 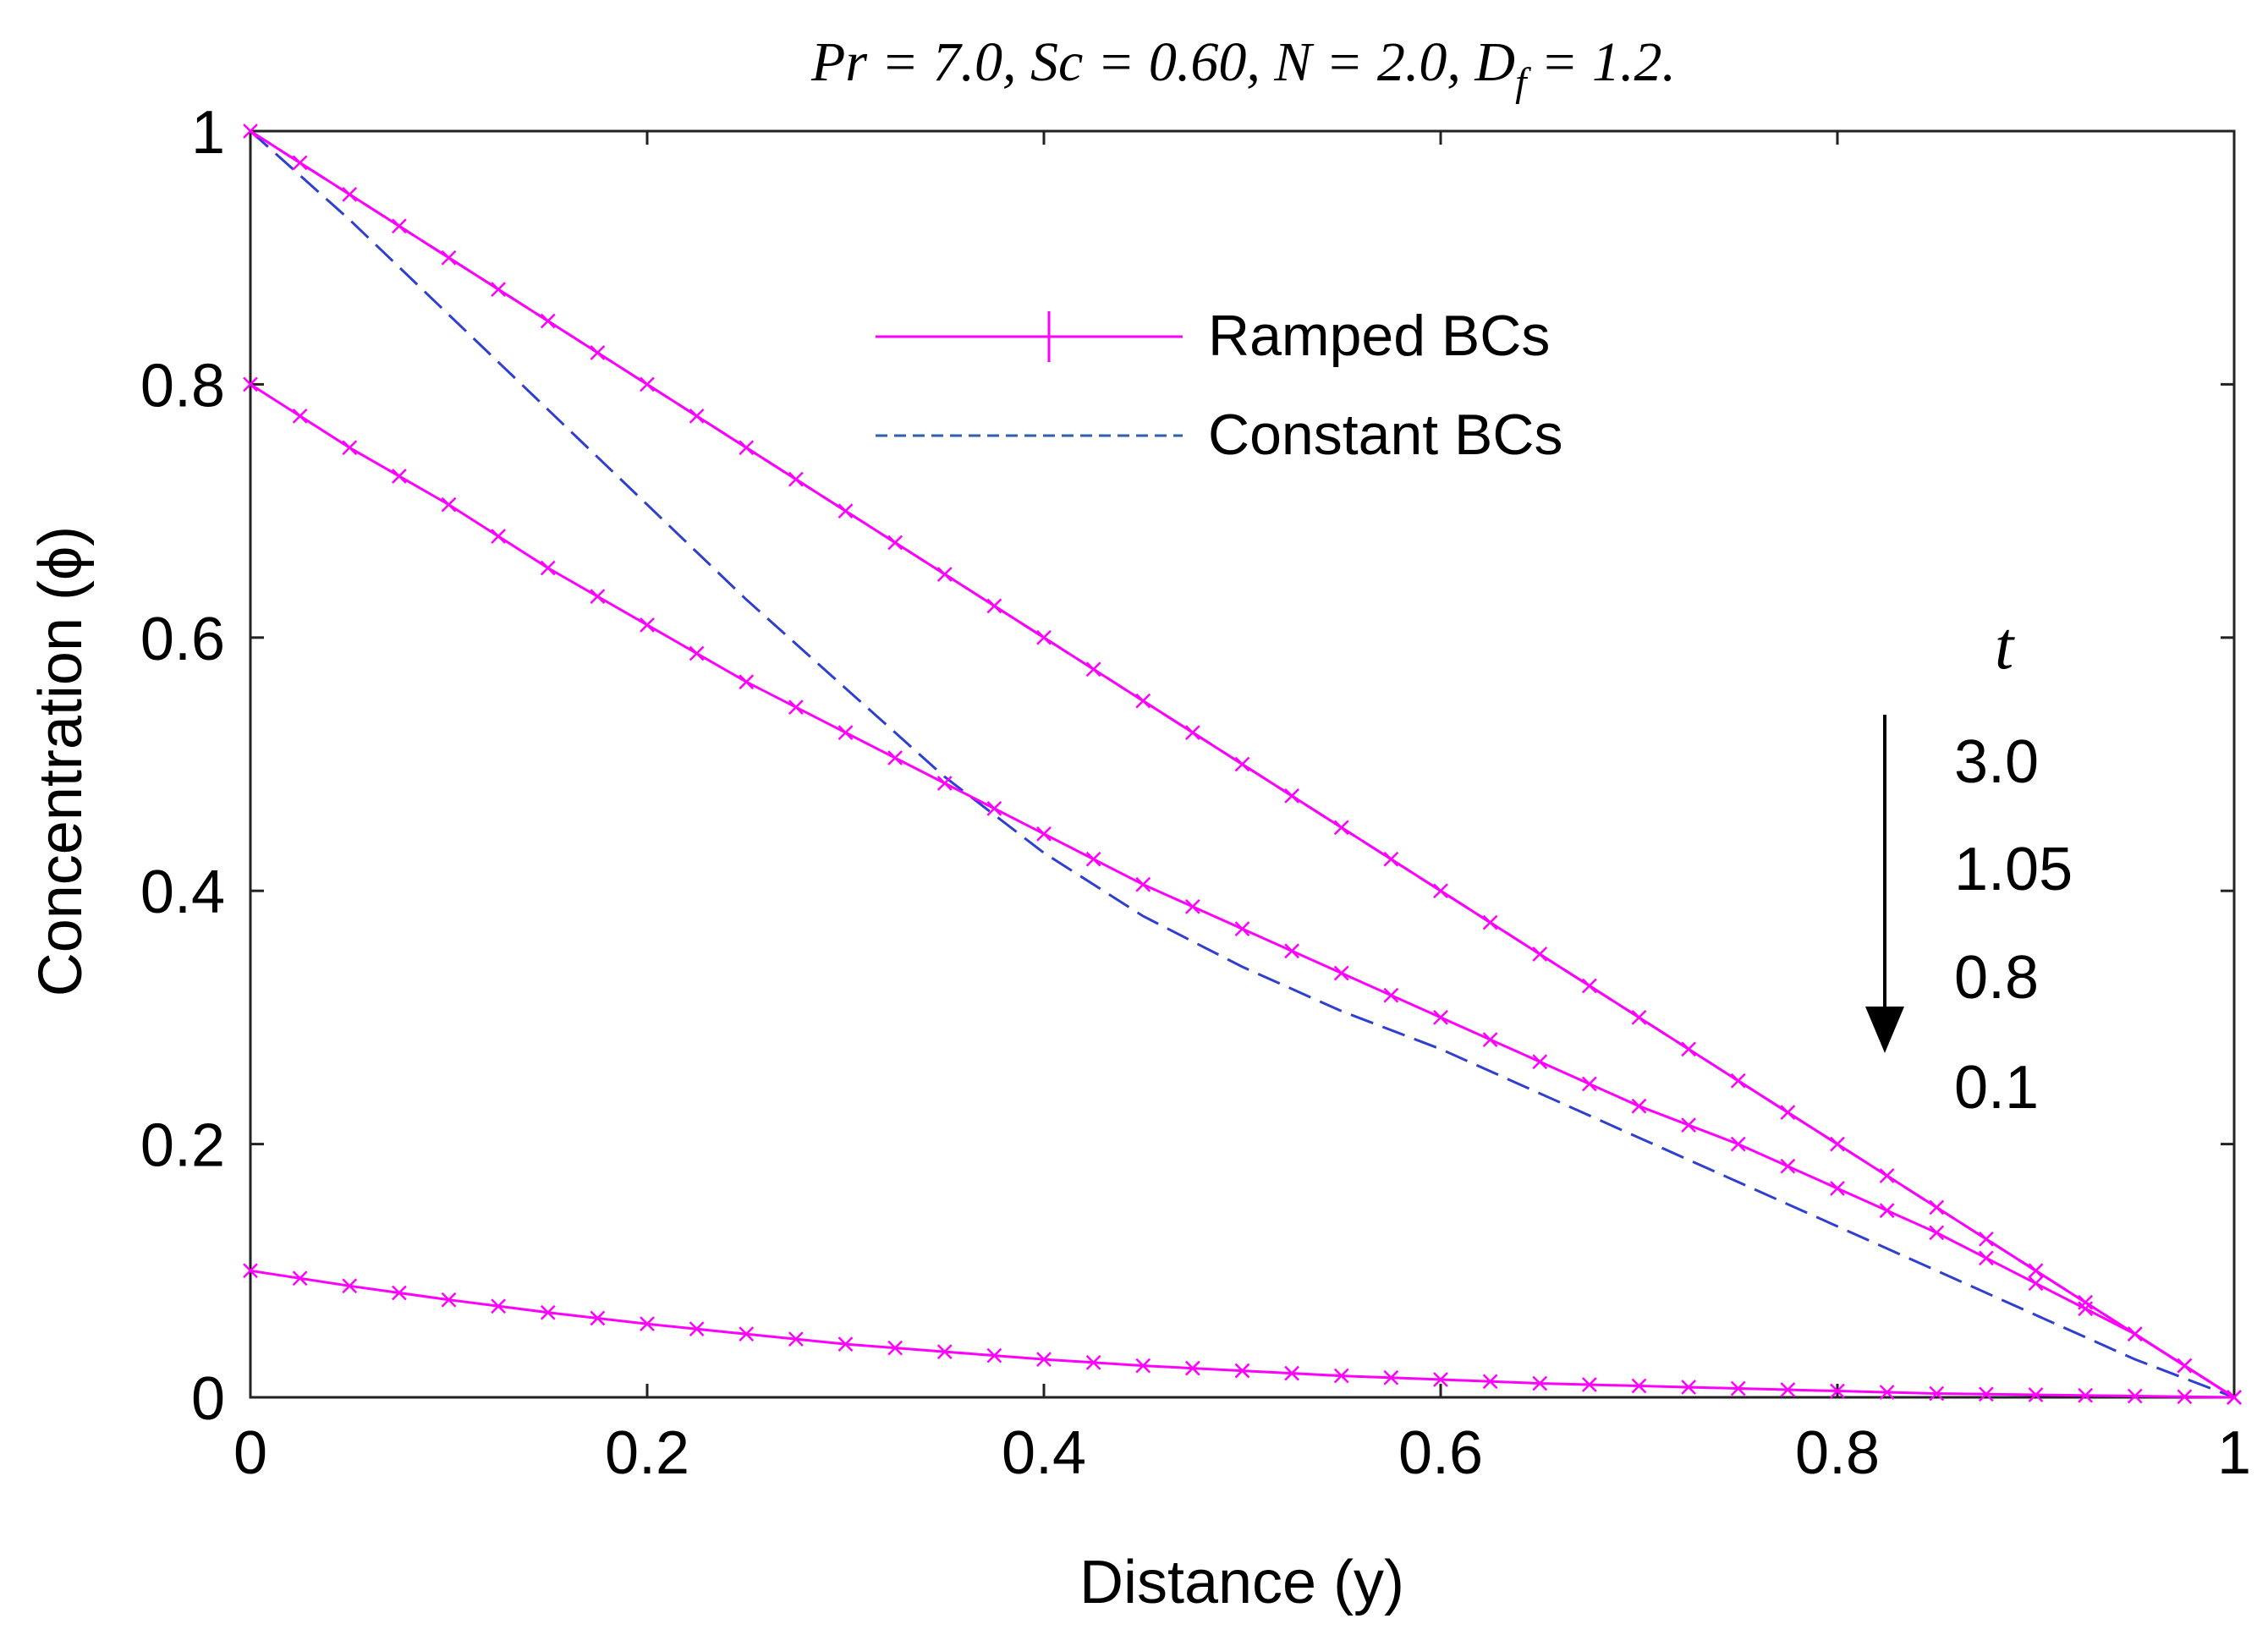 I want to click on annotation-value-1: 3.0, so click(x=1996, y=762).